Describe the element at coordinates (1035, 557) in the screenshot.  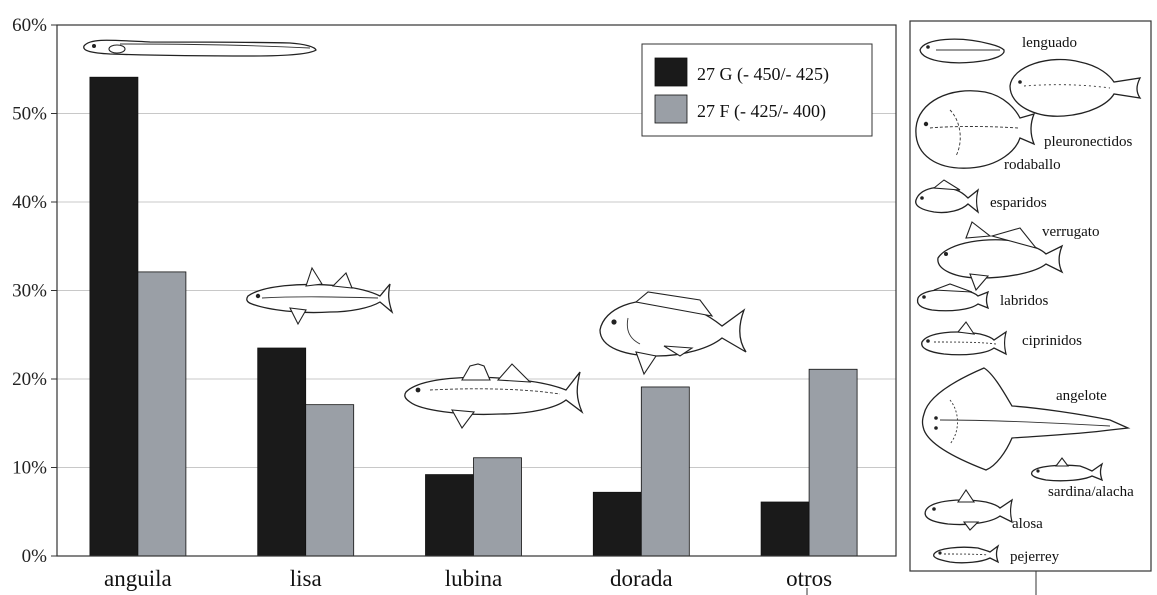
I see `label-pejerrey: pejerrey` at that location.